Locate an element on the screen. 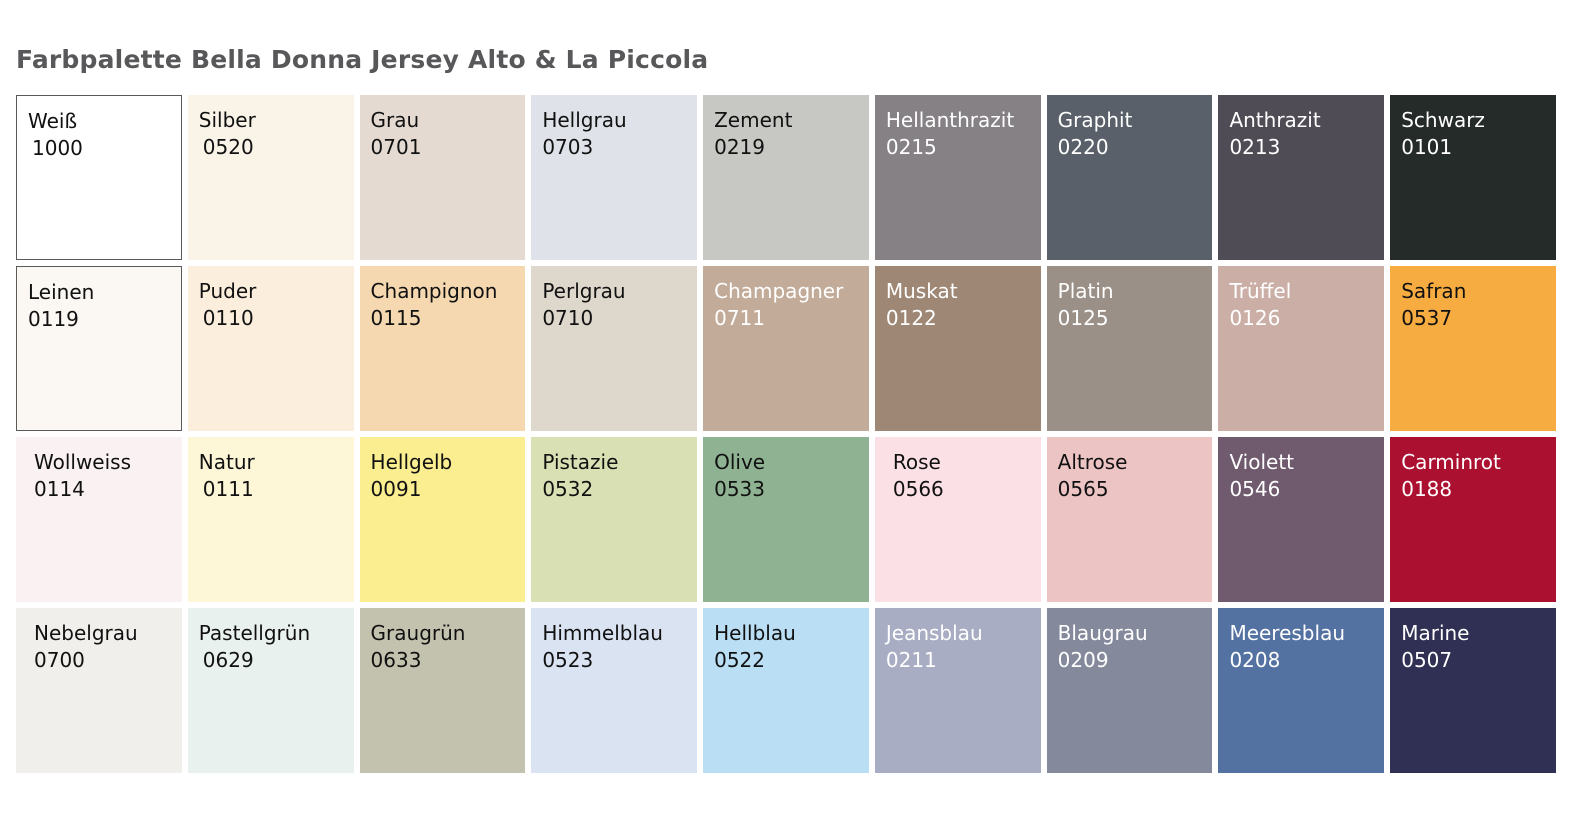  swatch-name: Nebelgrau is located at coordinates (86, 633).